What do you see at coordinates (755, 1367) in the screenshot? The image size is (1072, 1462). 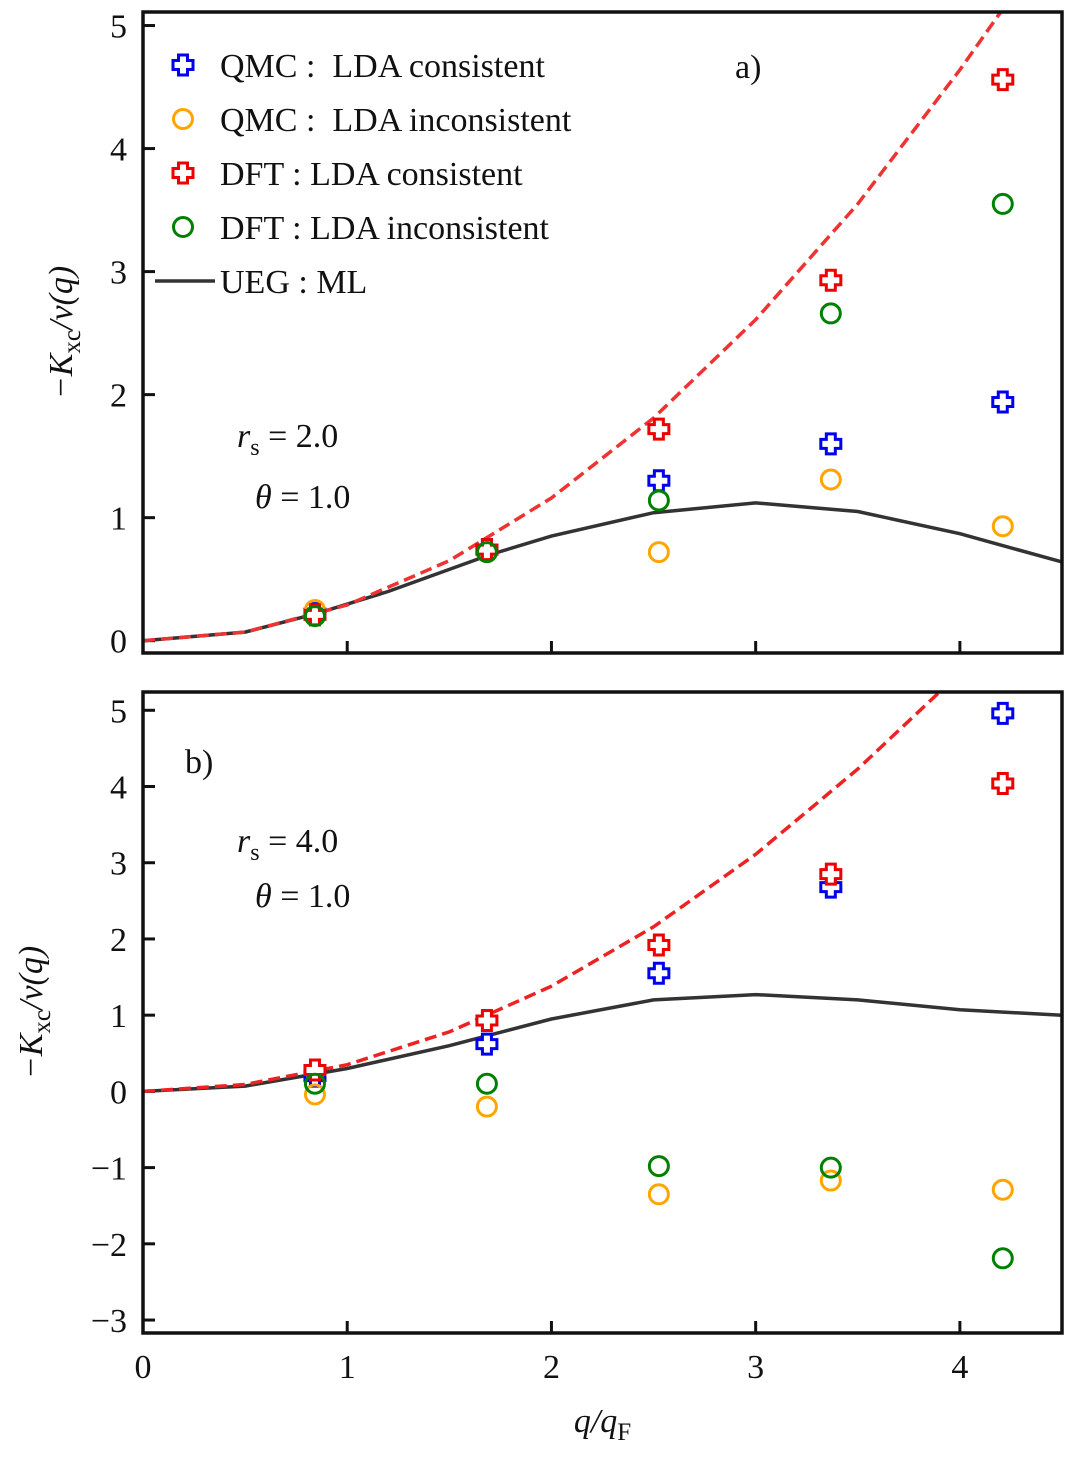 I see `x-tick-label: 3` at bounding box center [755, 1367].